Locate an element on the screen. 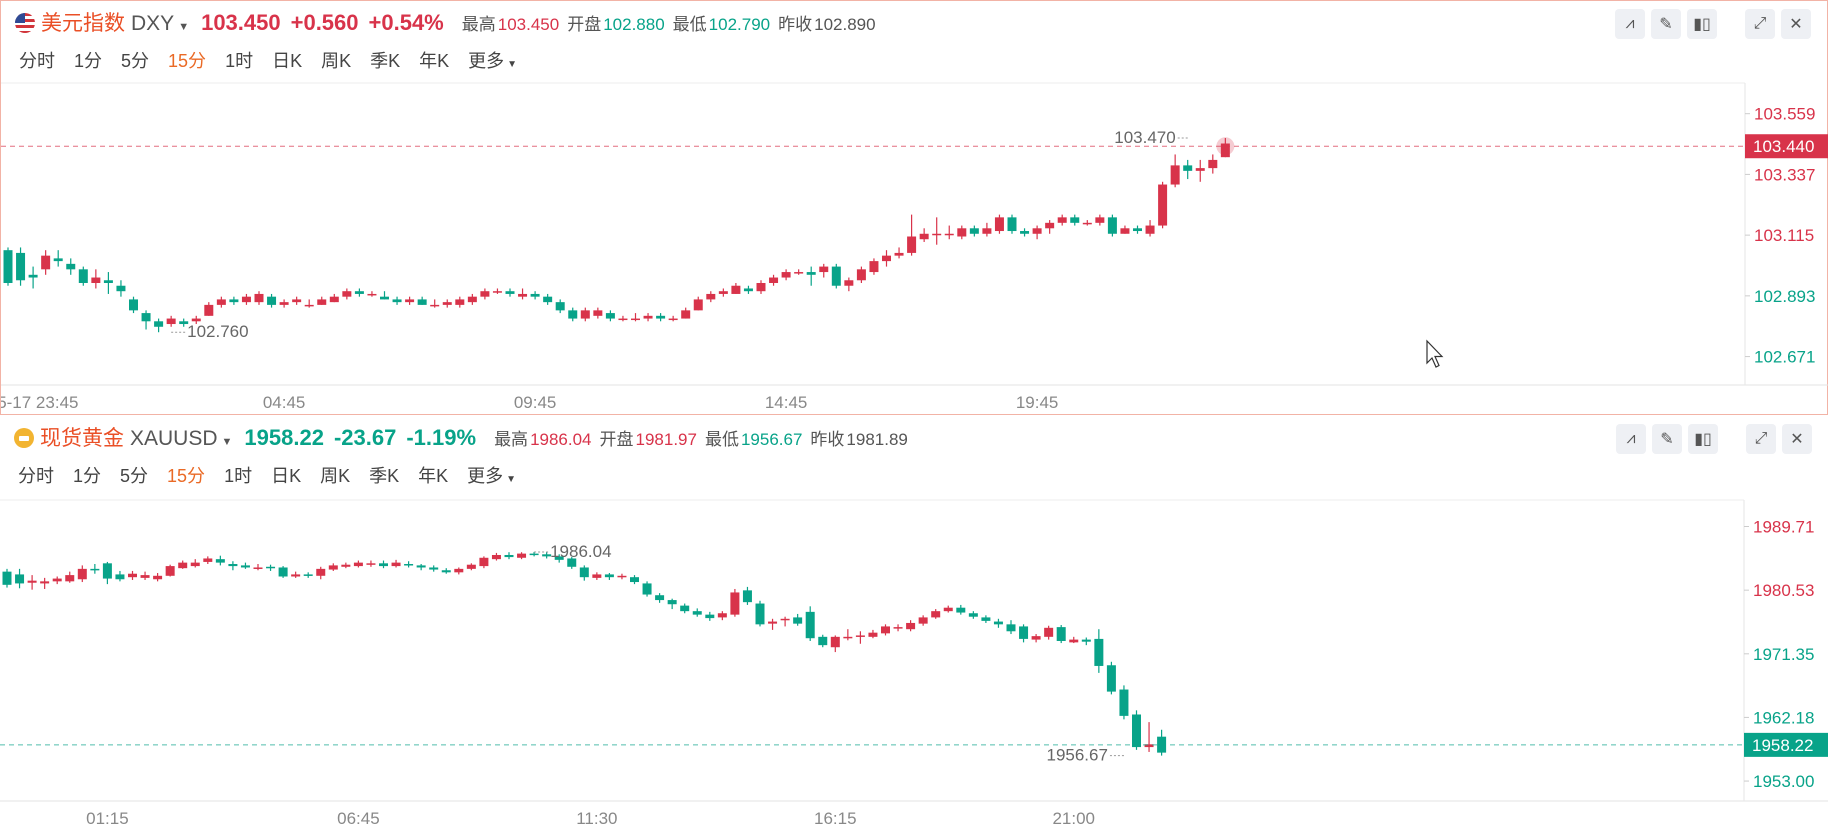 The width and height of the screenshot is (1828, 832). instrument-symbol: XAUUSD is located at coordinates (174, 438).